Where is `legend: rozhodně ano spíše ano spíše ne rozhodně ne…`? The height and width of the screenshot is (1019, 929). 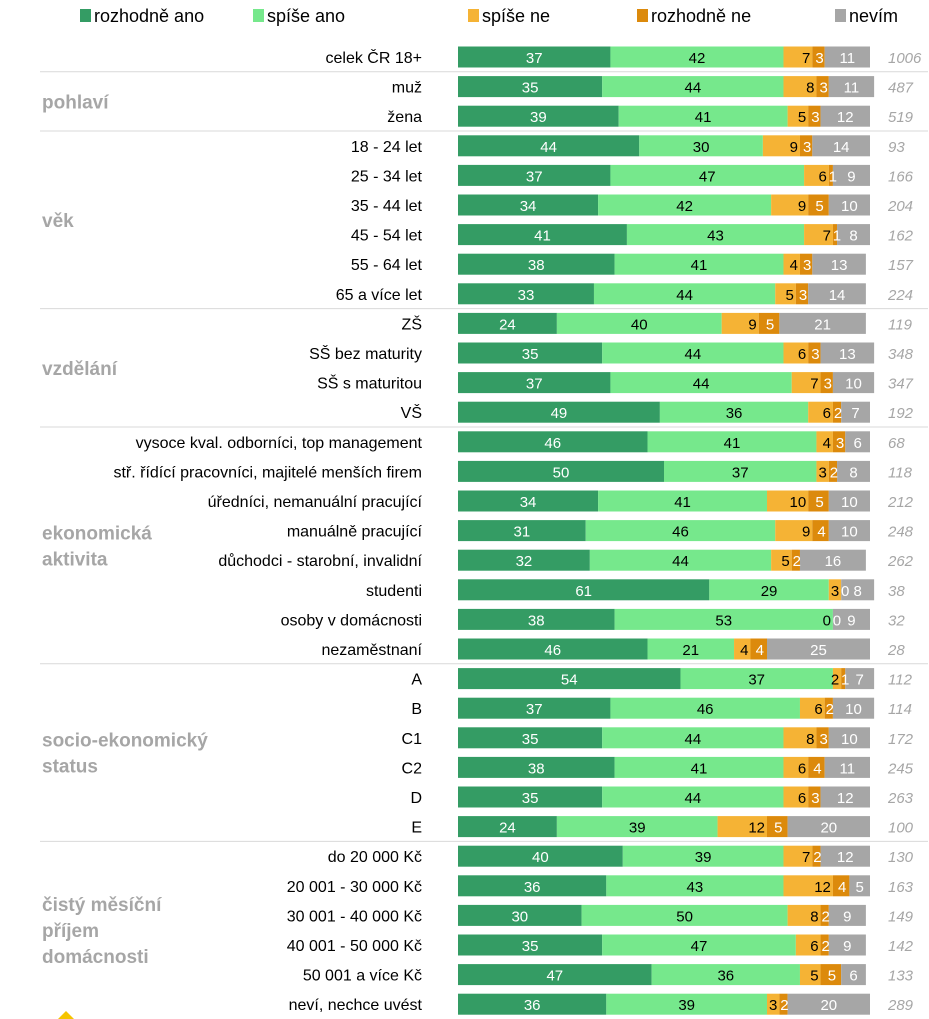 legend: rozhodně ano spíše ano spíše ne rozhodně ne… is located at coordinates (489, 16).